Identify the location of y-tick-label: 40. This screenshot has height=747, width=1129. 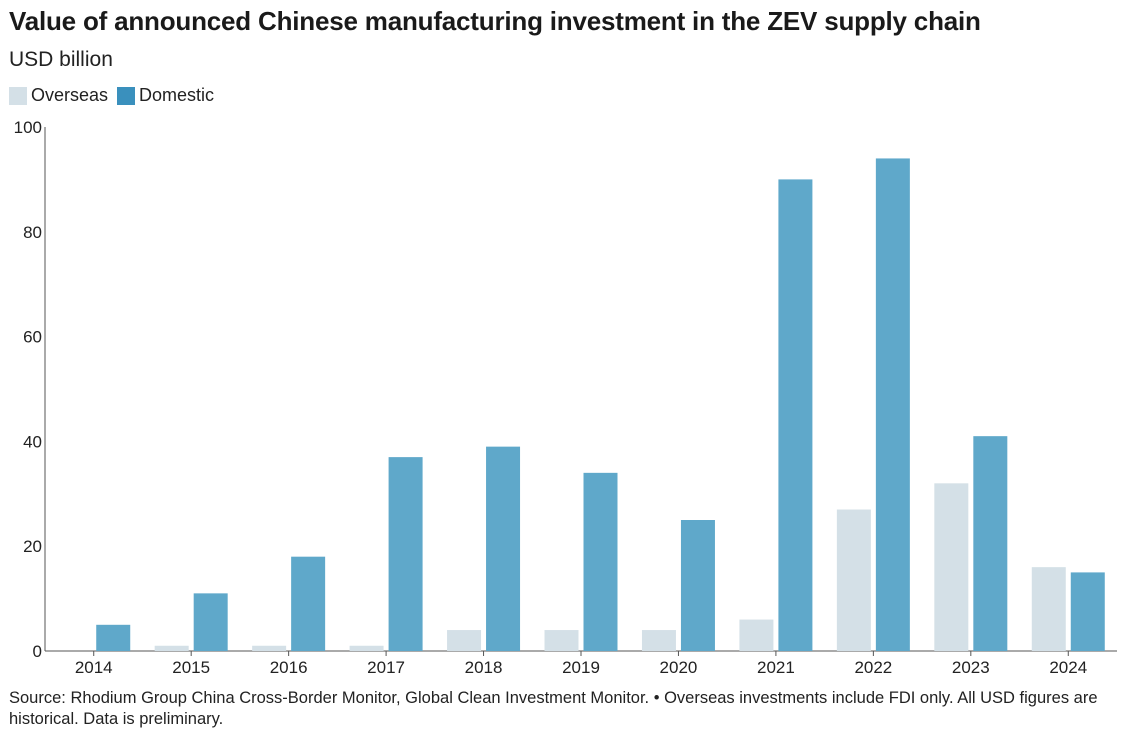
(32, 441).